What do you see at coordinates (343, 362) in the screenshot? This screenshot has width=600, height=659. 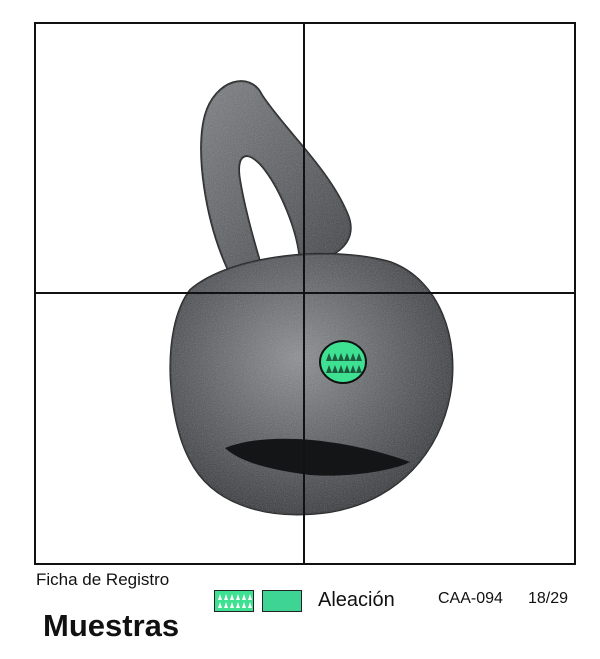 I see `sample-point-marker` at bounding box center [343, 362].